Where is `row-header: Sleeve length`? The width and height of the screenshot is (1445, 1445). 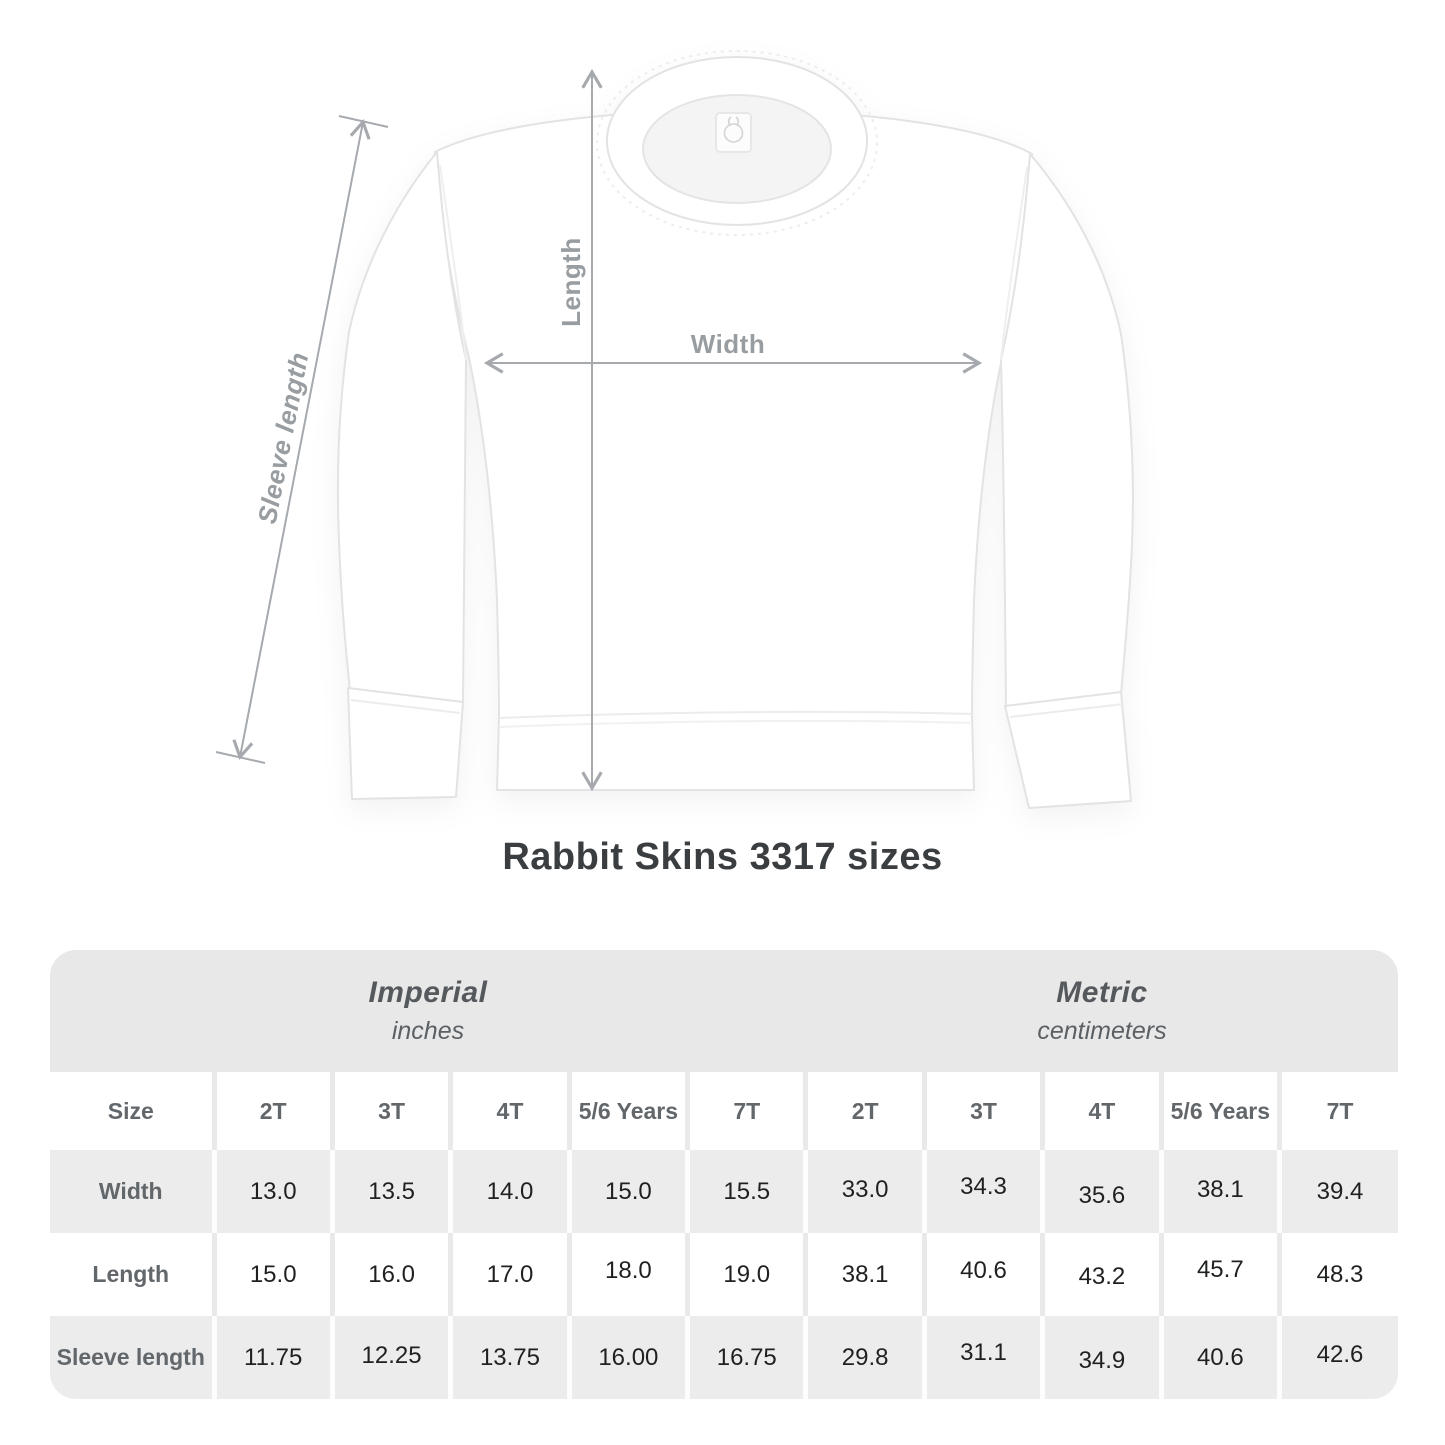
row-header: Sleeve length is located at coordinates (132, 1357).